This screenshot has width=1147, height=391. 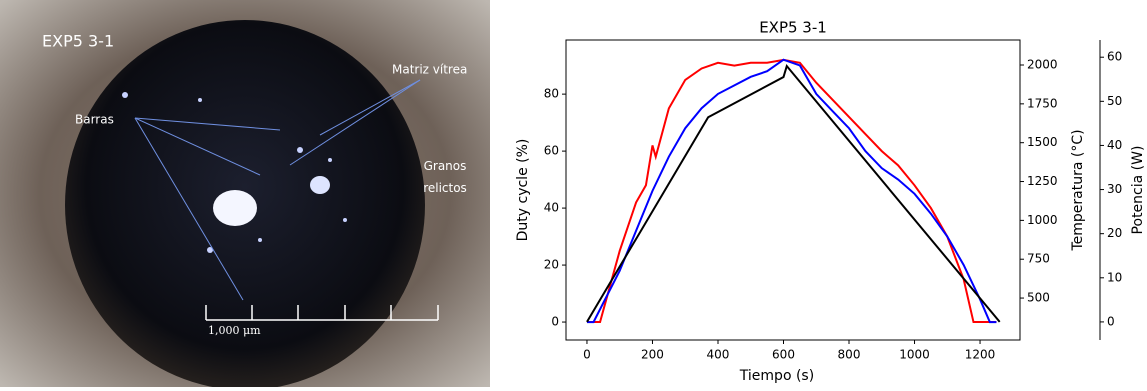 I want to click on y-tick-label: 1750, so click(x=1042, y=103).